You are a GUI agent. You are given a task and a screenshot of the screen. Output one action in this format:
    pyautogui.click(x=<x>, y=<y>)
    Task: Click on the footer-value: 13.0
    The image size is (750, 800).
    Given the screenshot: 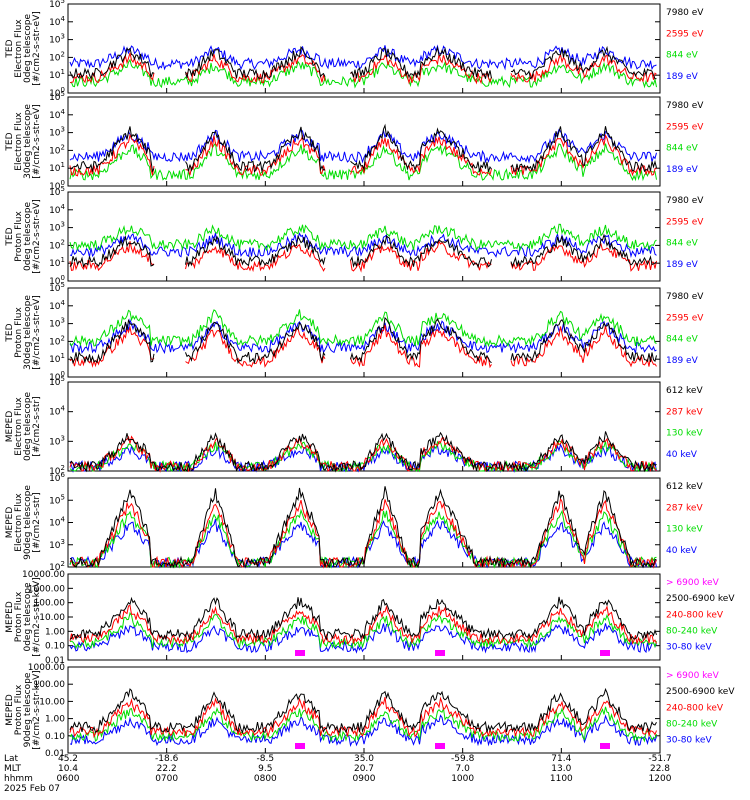 What is the action you would take?
    pyautogui.click(x=561, y=769)
    